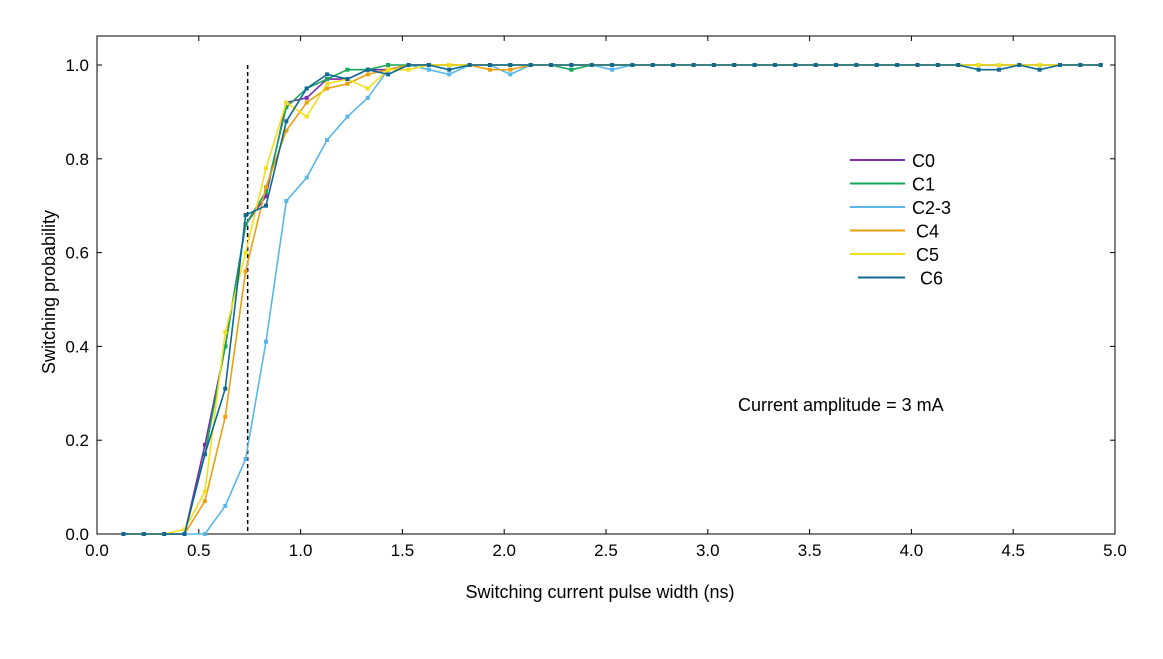  I want to click on legend-label-C2-3: C2-3, so click(931, 208).